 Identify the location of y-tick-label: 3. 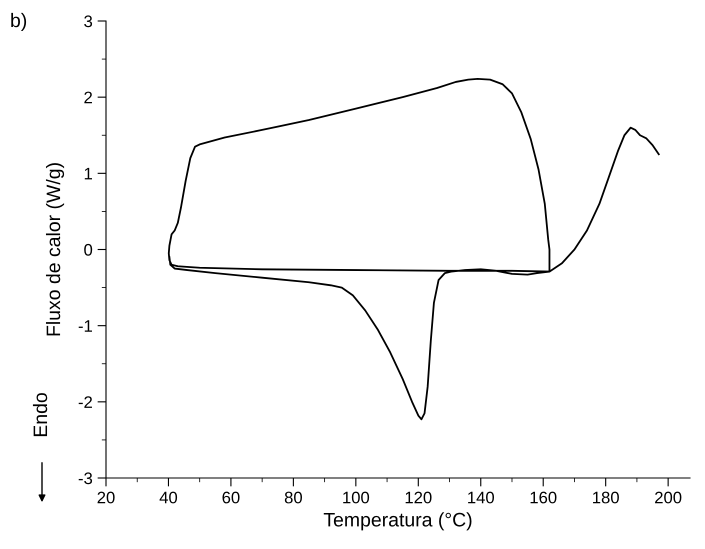
(88, 21).